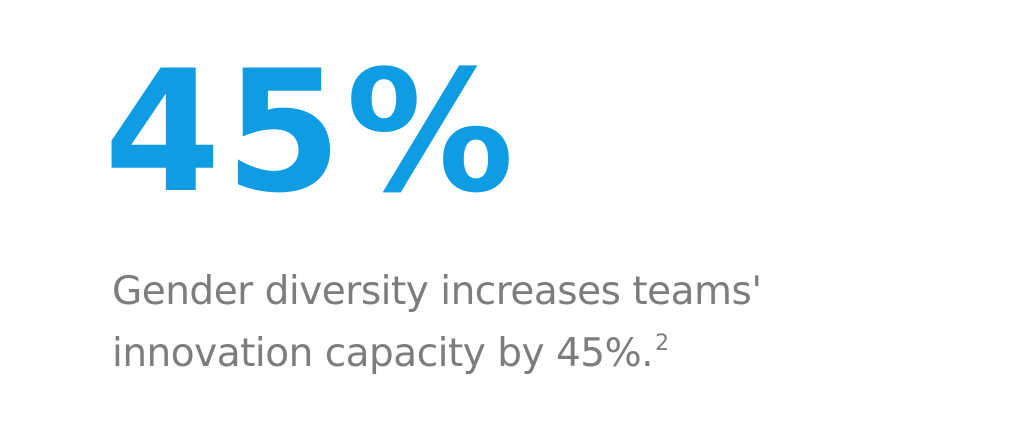 Image resolution: width=1024 pixels, height=439 pixels. I want to click on description-line: innovation capacity by 45%.2, so click(437, 349).